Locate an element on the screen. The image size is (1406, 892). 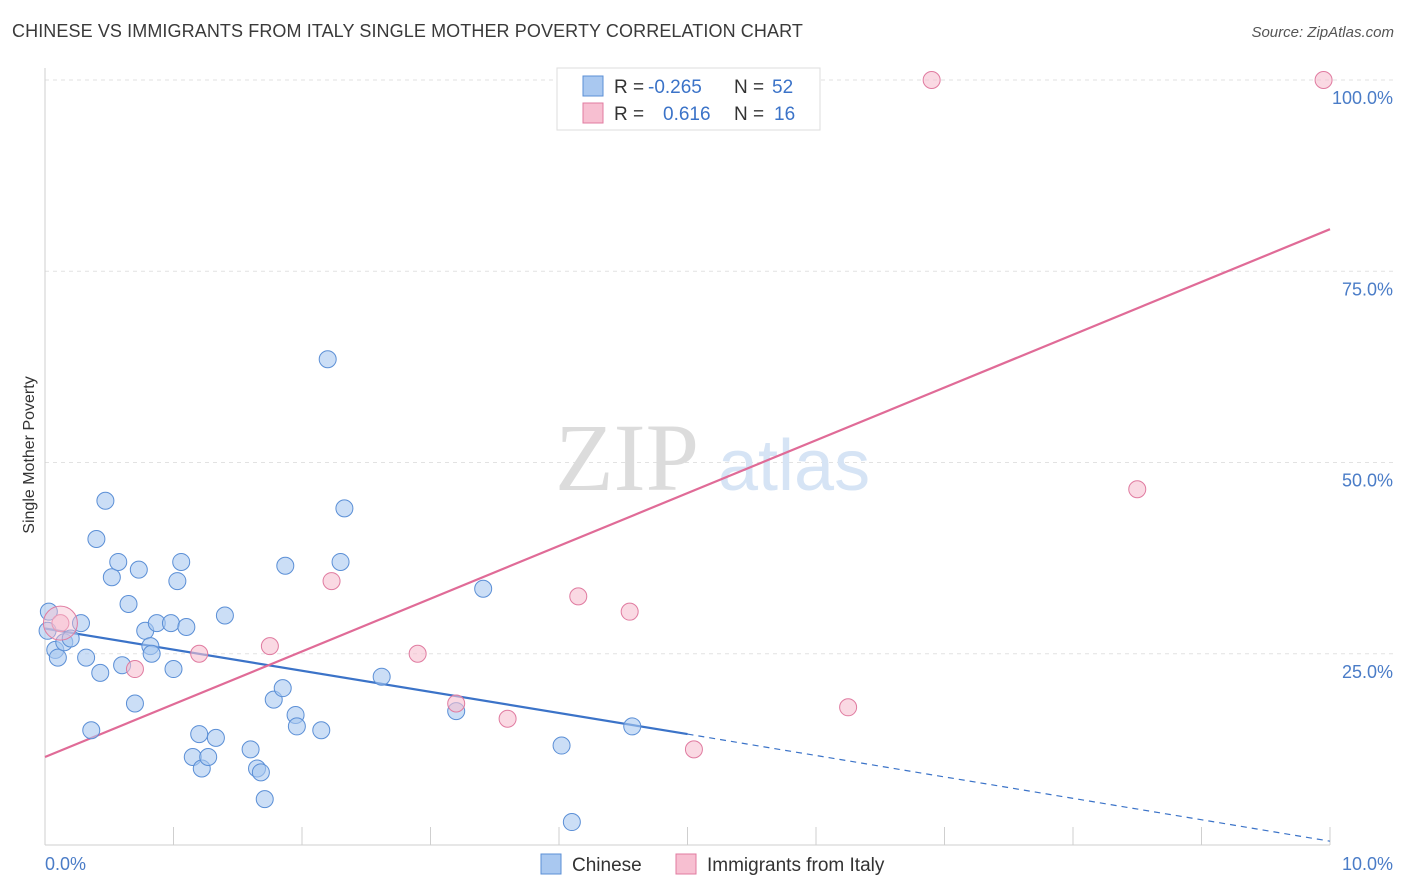
y-tick-label: 75.0% is located at coordinates (1367, 289).